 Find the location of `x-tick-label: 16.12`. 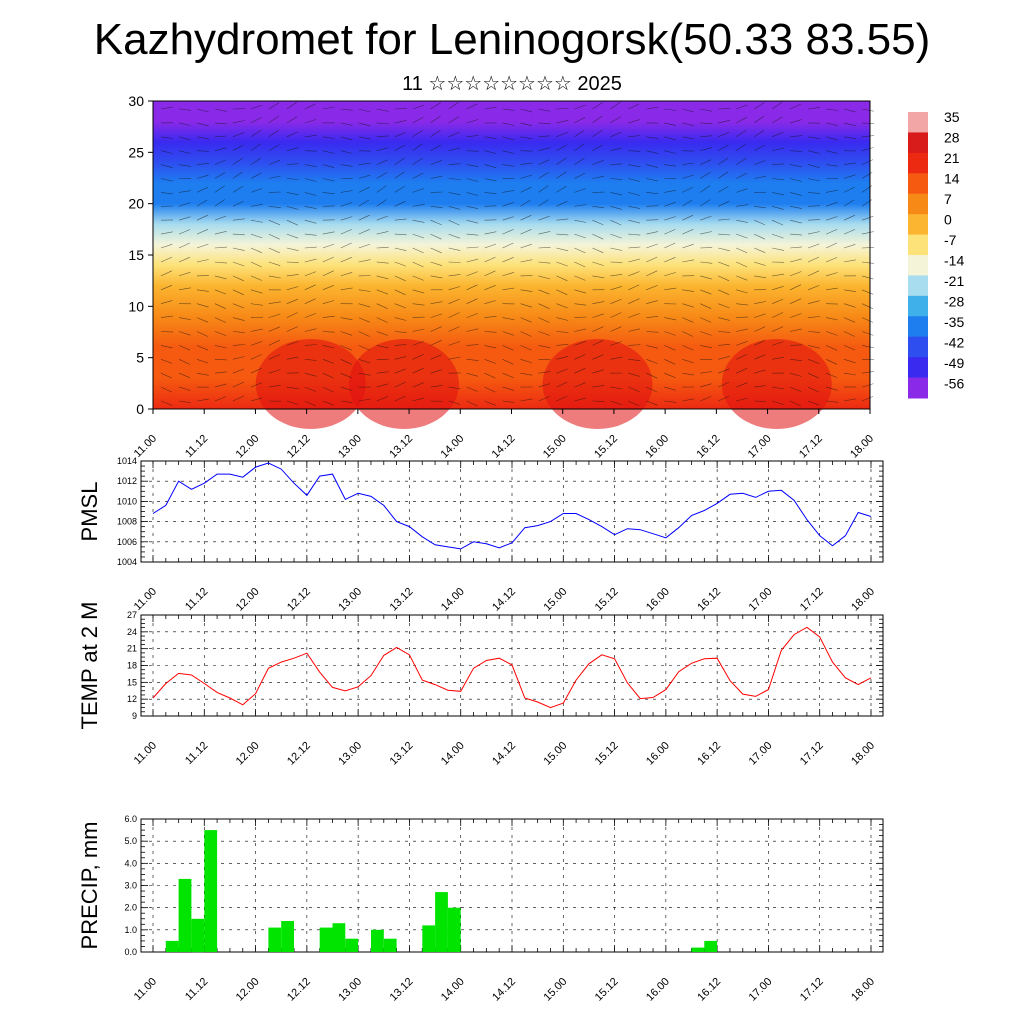

x-tick-label: 16.12 is located at coordinates (709, 990).